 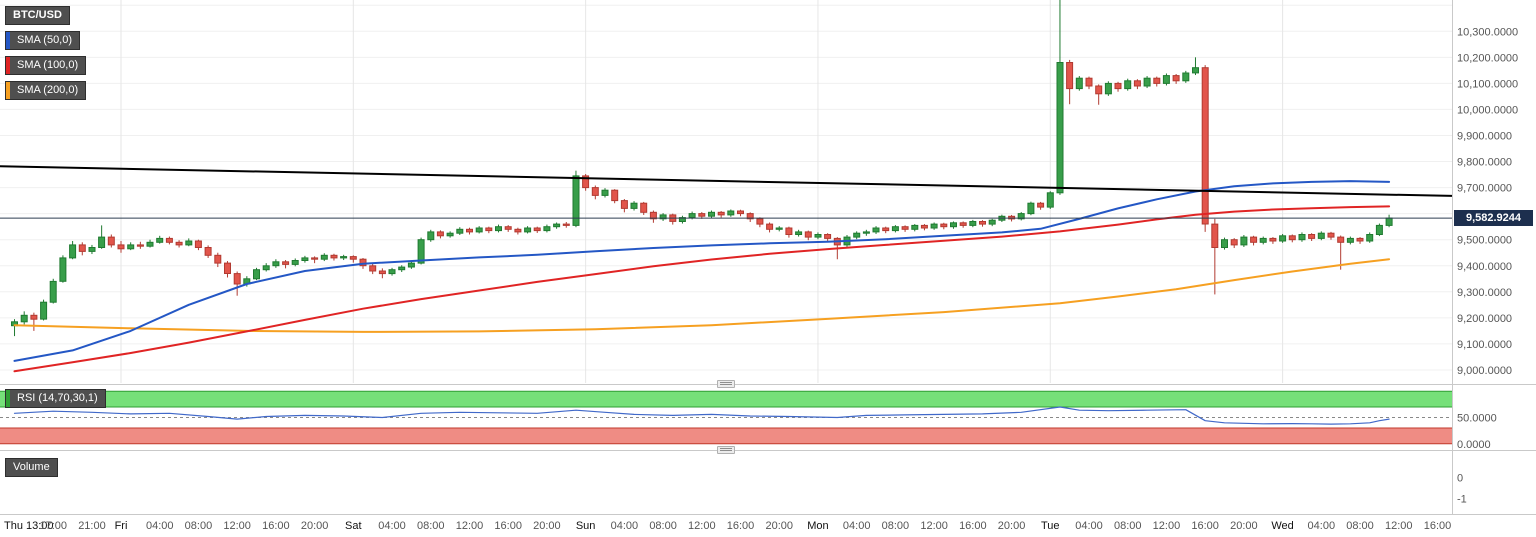 What do you see at coordinates (53, 526) in the screenshot?
I see `time-tick-label: 17:00` at bounding box center [53, 526].